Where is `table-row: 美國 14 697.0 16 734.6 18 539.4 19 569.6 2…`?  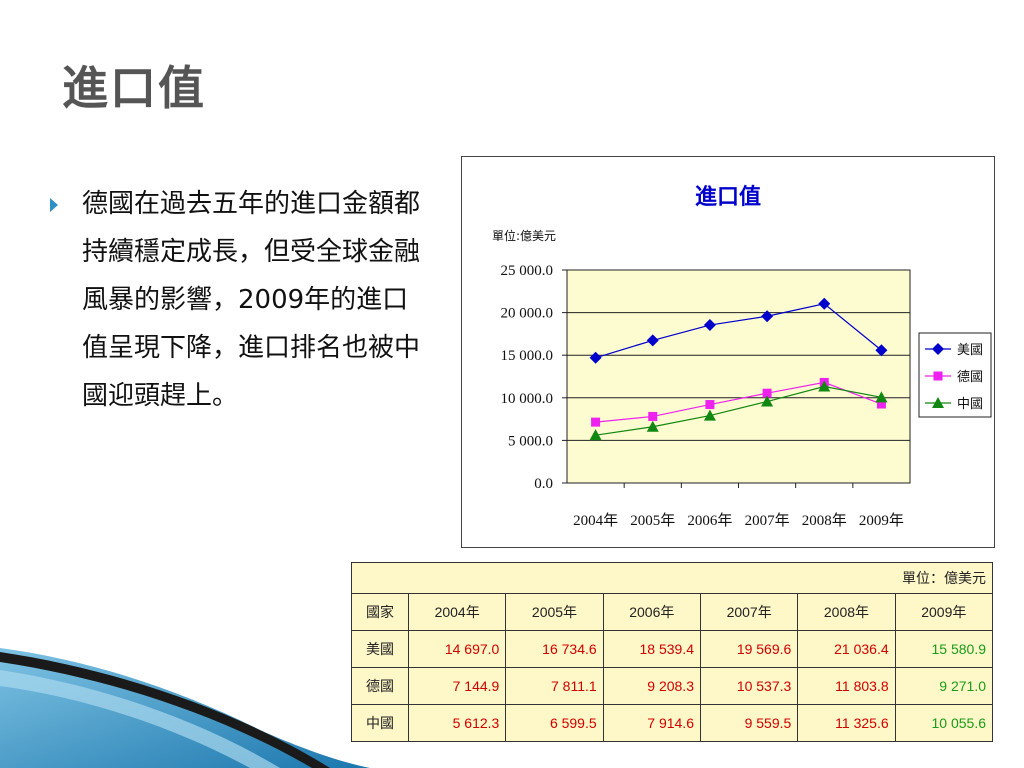 table-row: 美國 14 697.0 16 734.6 18 539.4 19 569.6 2… is located at coordinates (672, 649).